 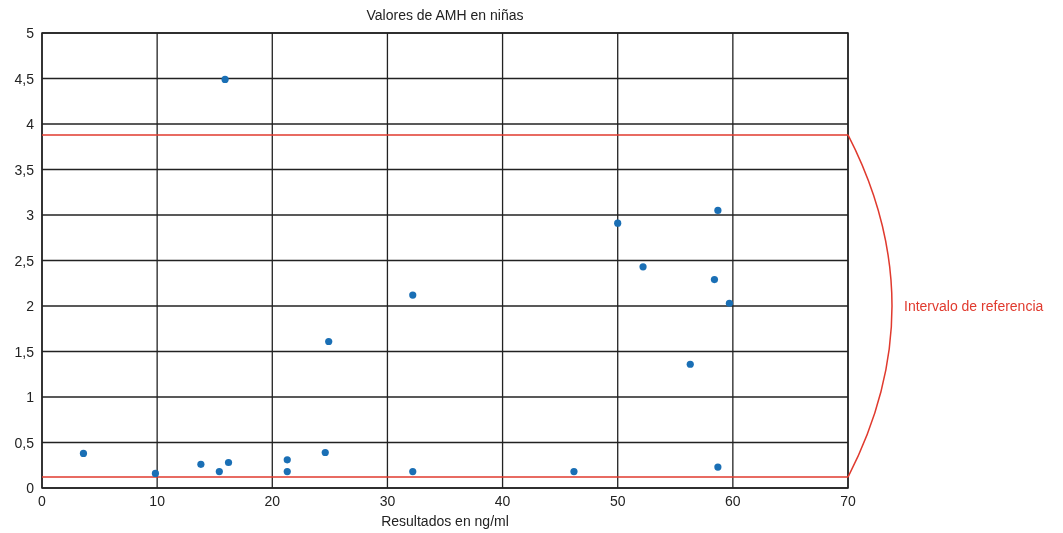 What do you see at coordinates (24, 78) in the screenshot?
I see `y-tick-label: 4,5` at bounding box center [24, 78].